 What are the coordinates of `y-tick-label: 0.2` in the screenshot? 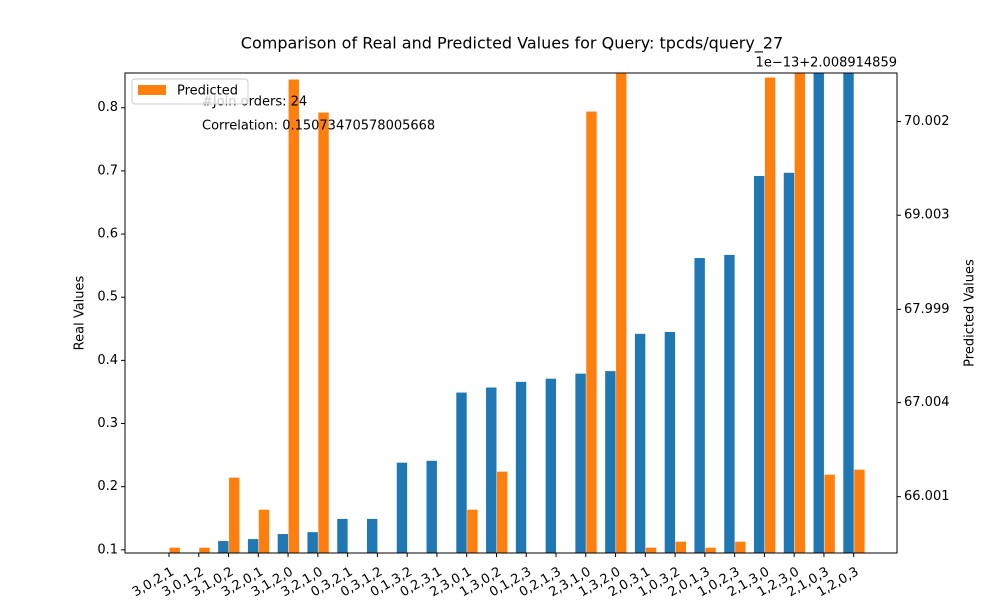 It's located at (107, 486).